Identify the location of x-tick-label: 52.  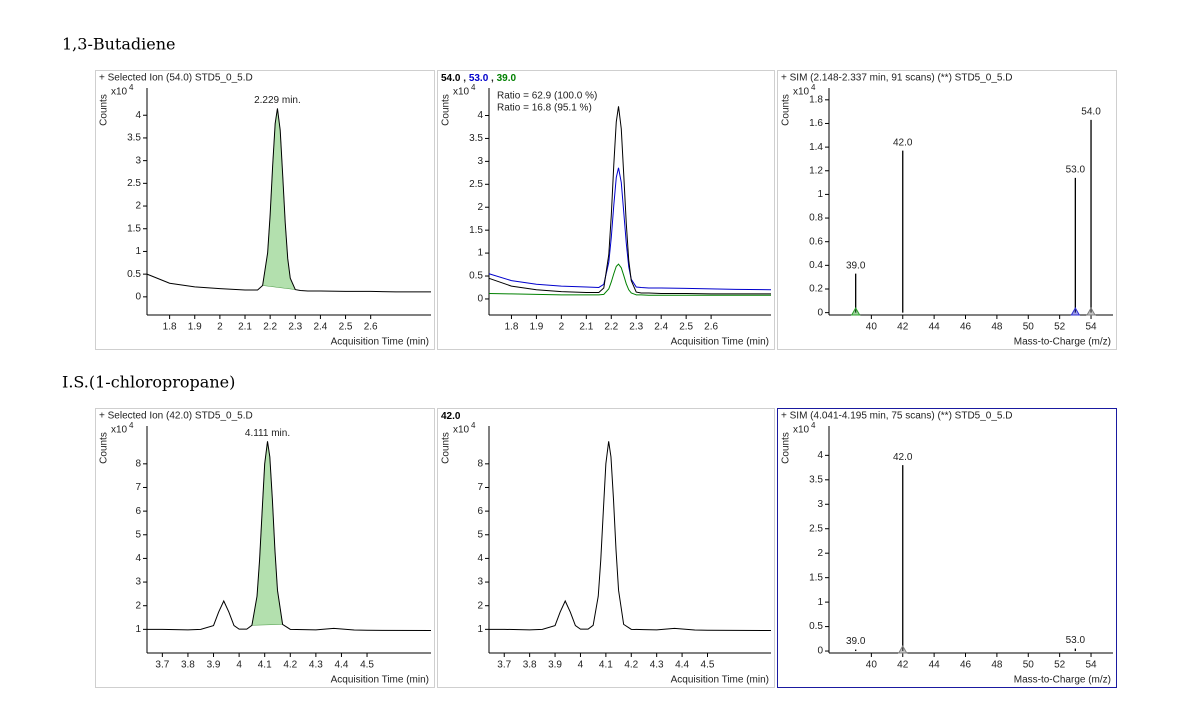
(1060, 665).